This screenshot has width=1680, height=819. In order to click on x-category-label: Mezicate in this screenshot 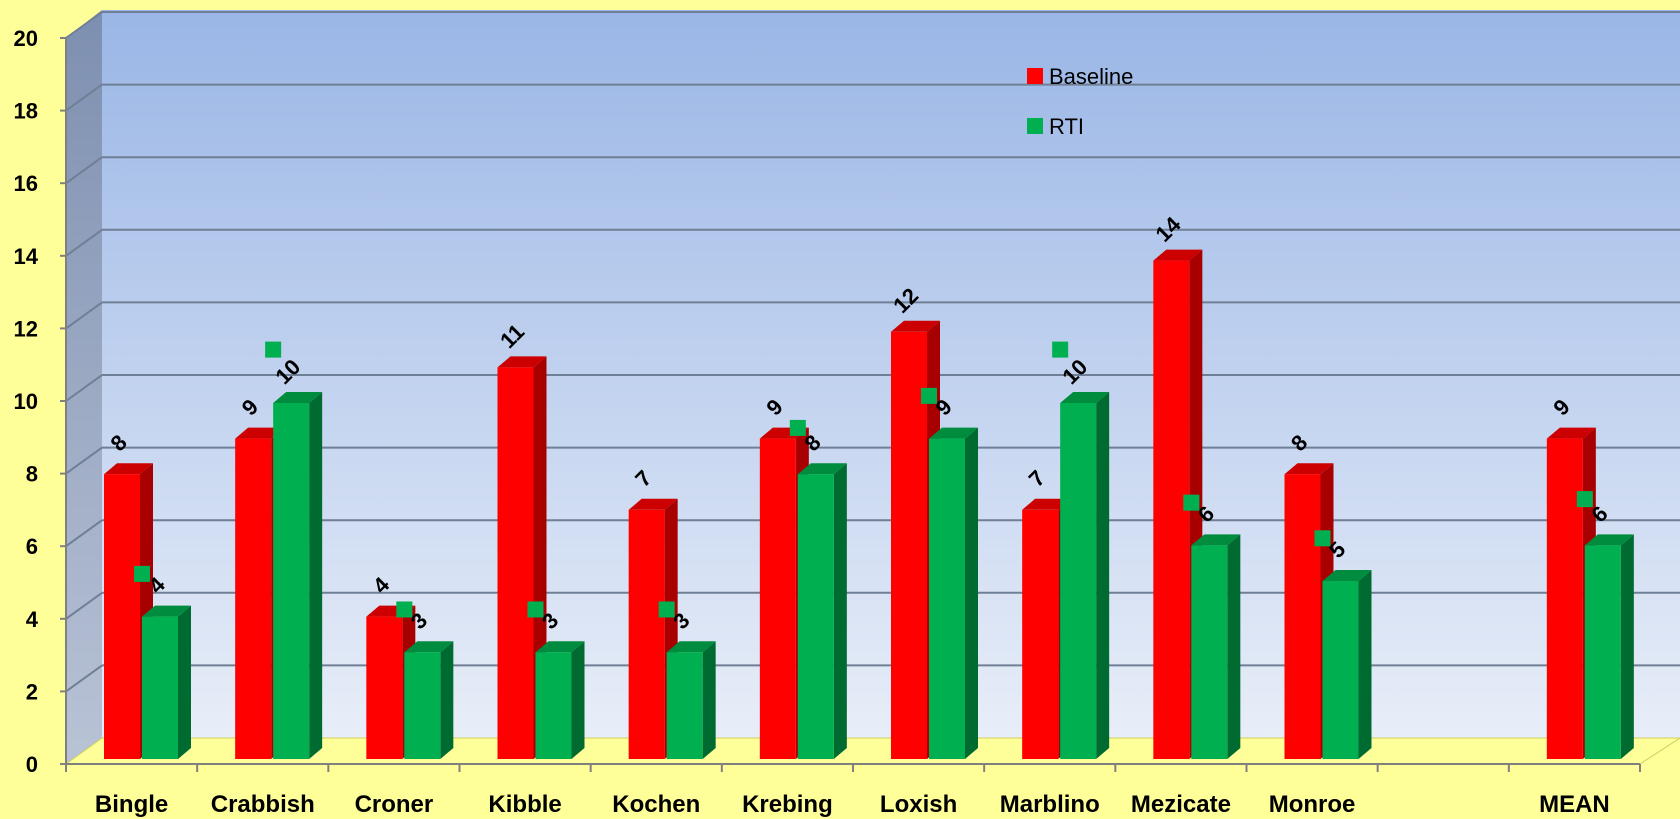, I will do `click(1181, 804)`.